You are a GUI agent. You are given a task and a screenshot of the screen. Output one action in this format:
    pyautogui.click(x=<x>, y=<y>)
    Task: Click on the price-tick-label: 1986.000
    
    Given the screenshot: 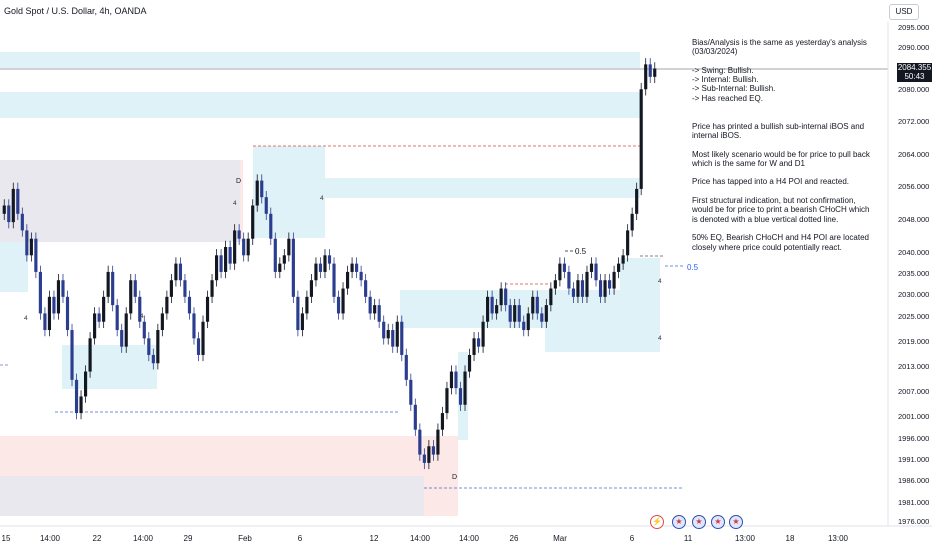 What is the action you would take?
    pyautogui.click(x=913, y=480)
    